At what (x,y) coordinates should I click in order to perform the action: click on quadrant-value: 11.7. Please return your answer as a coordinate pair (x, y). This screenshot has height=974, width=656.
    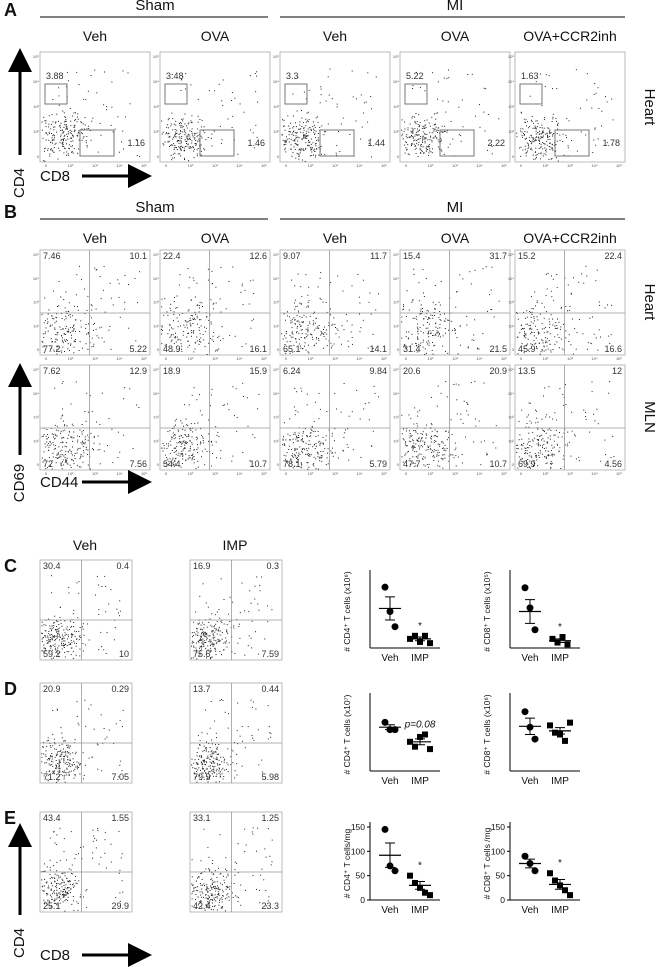
    Looking at the image, I should click on (378, 256).